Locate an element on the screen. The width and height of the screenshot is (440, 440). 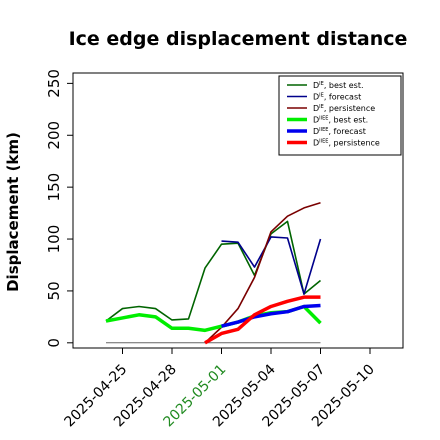
legend-label: DIIEE, forecast is located at coordinates (339, 131).